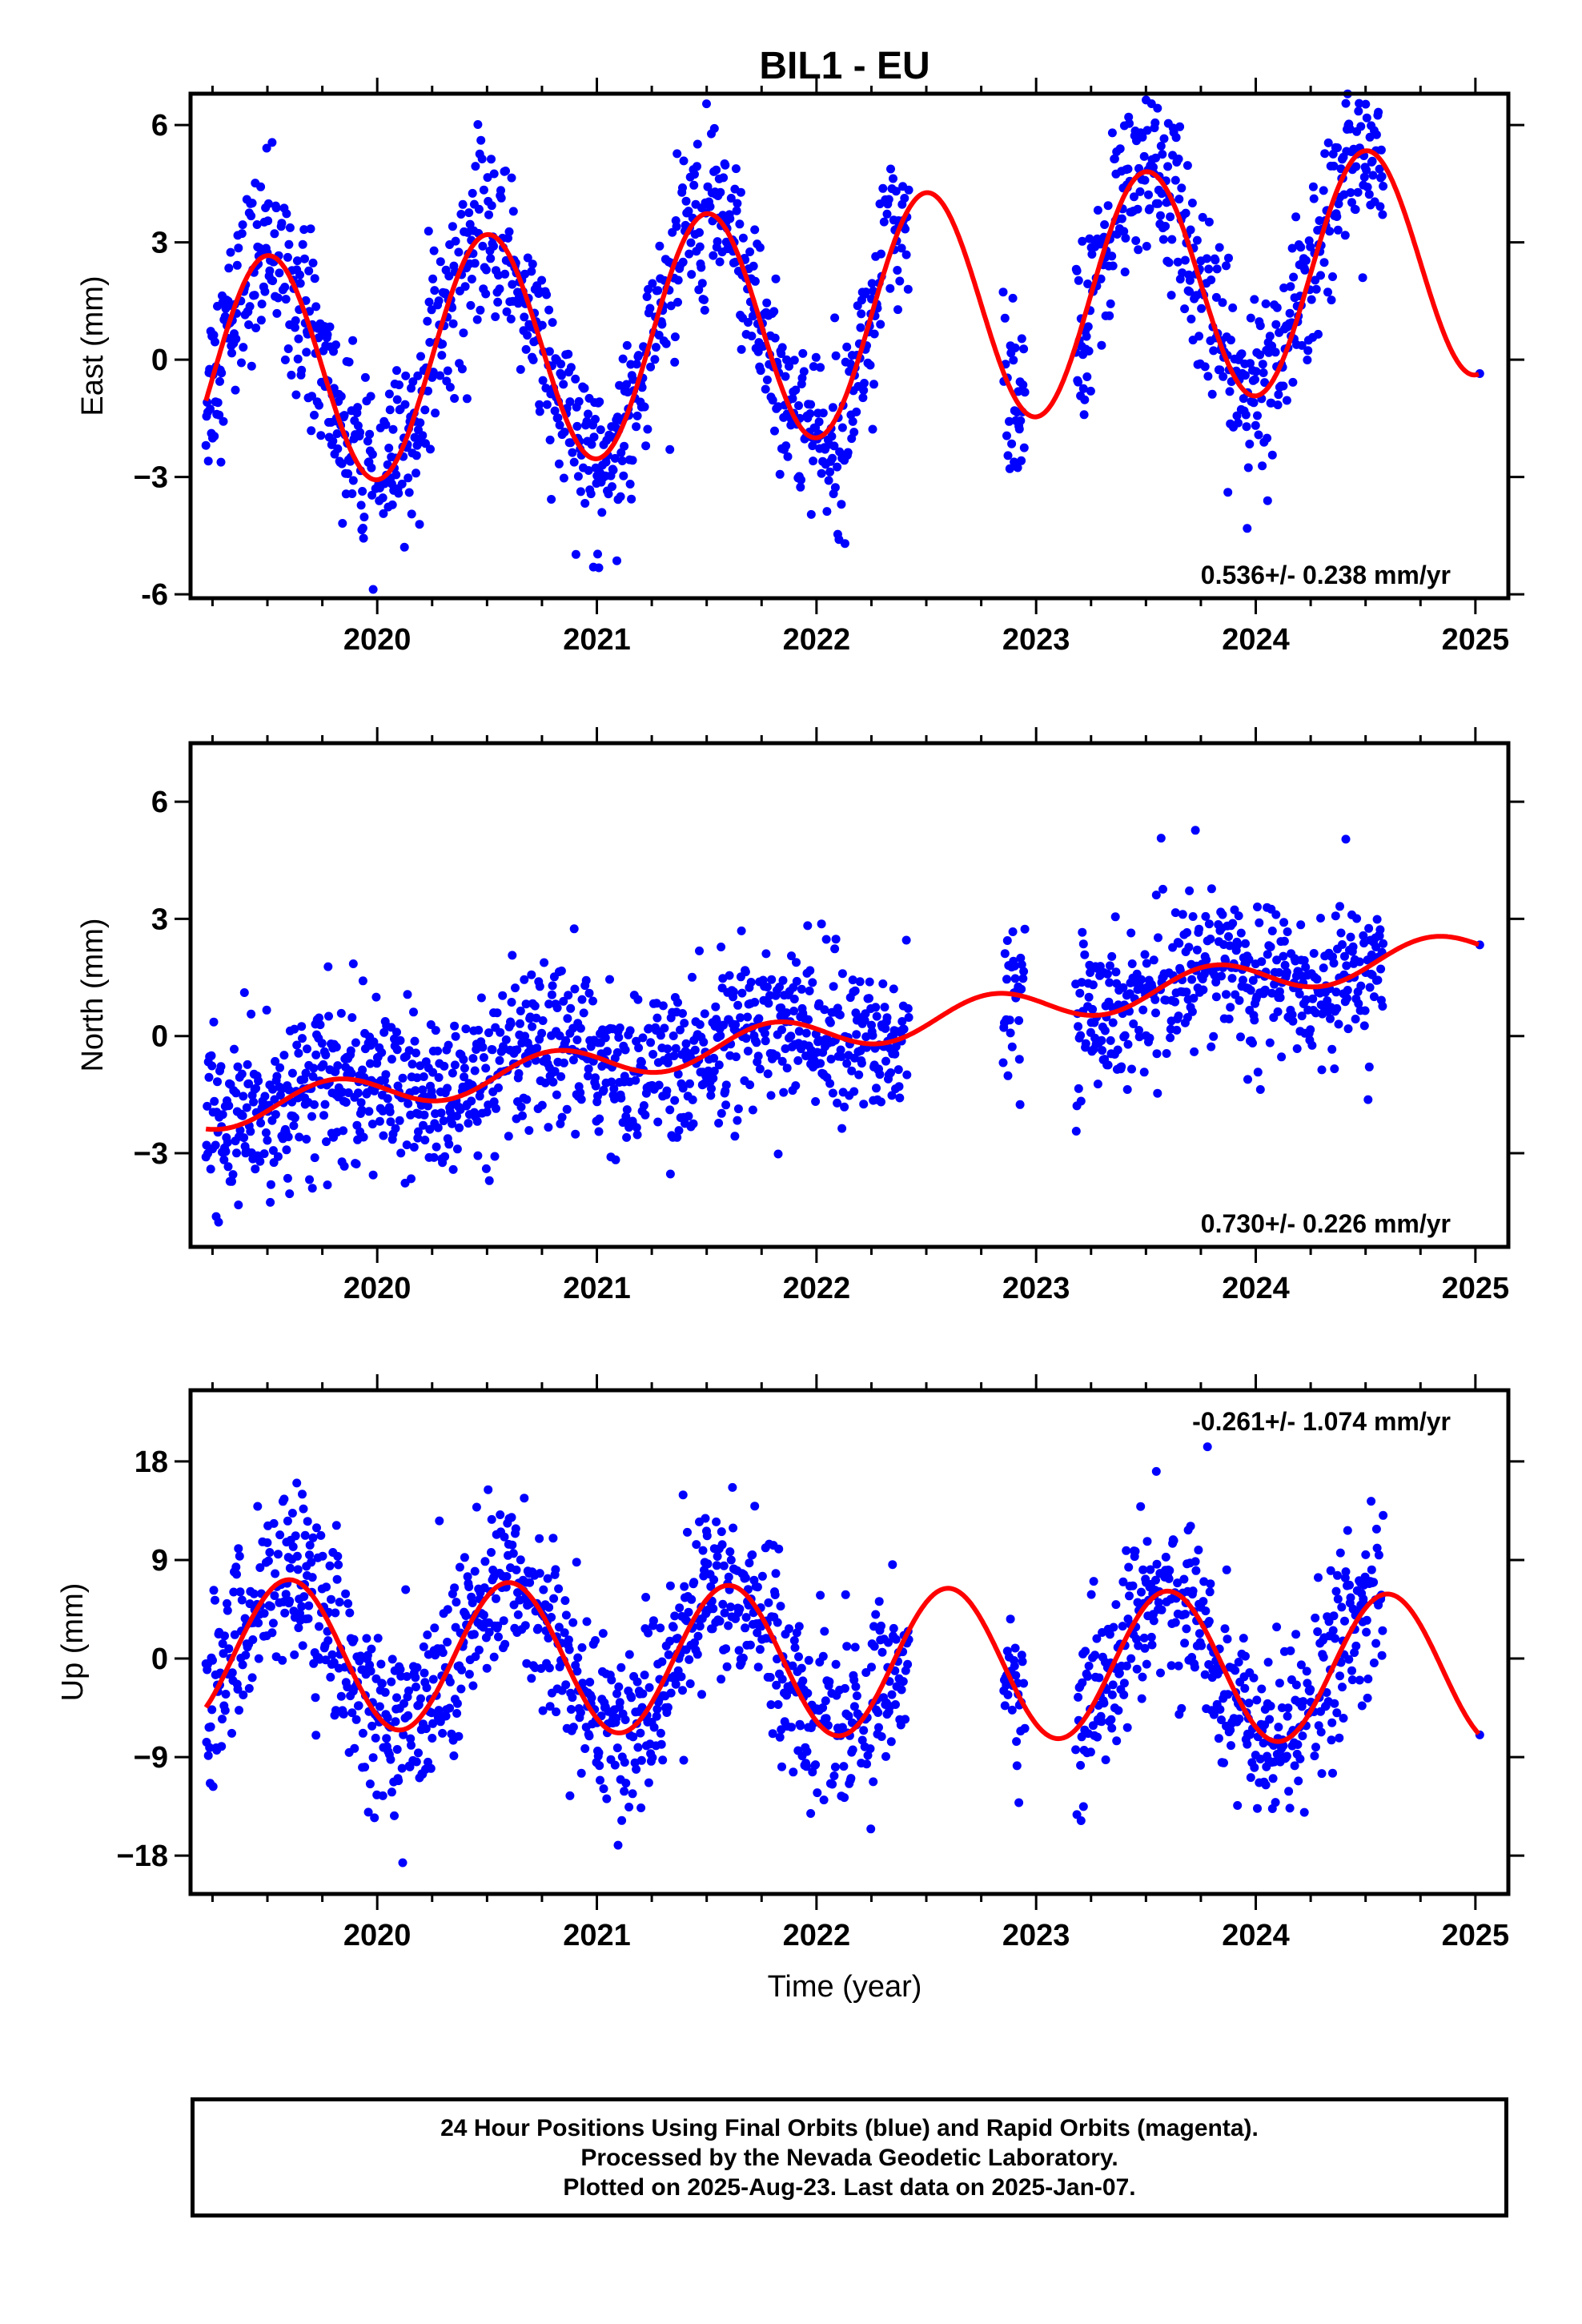  Describe the element at coordinates (159, 920) in the screenshot. I see `y-tick-label: 3` at that location.